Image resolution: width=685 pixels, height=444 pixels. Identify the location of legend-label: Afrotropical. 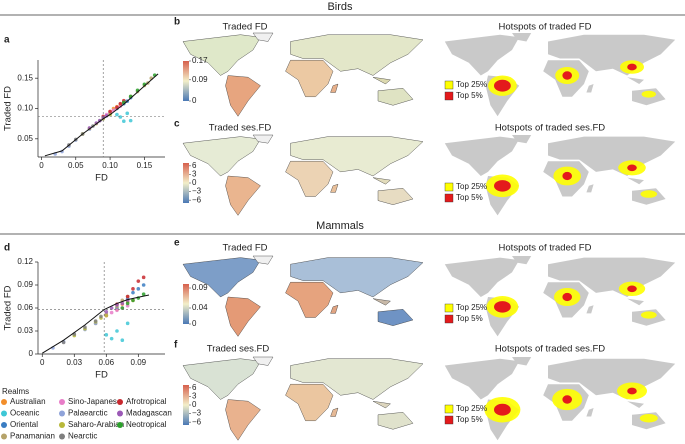
(146, 401).